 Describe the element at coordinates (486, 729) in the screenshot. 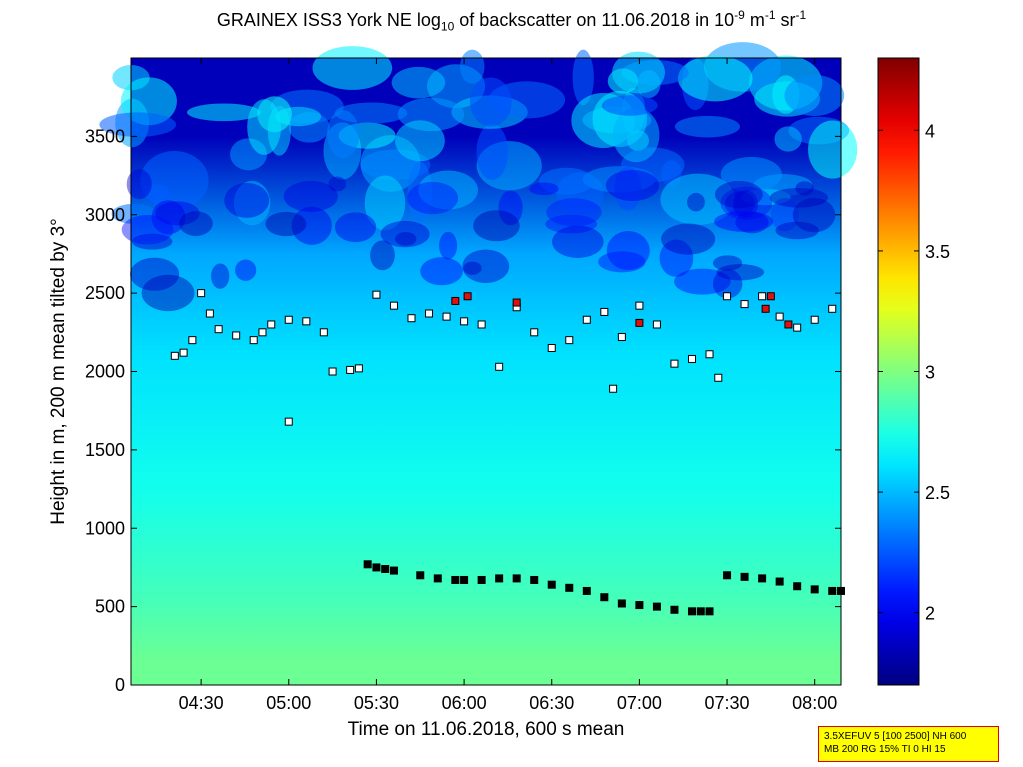

I see `x-axis-label: Time on 11.06.2018, 600 s mean` at that location.